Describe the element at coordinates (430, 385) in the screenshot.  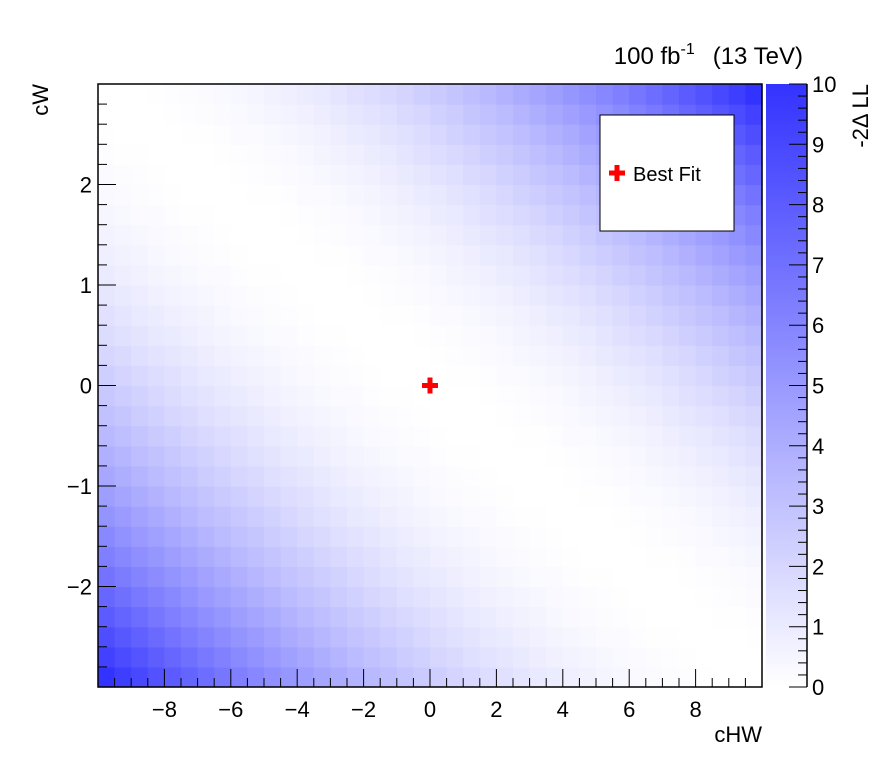
I see `best-fit-plus-vertical` at that location.